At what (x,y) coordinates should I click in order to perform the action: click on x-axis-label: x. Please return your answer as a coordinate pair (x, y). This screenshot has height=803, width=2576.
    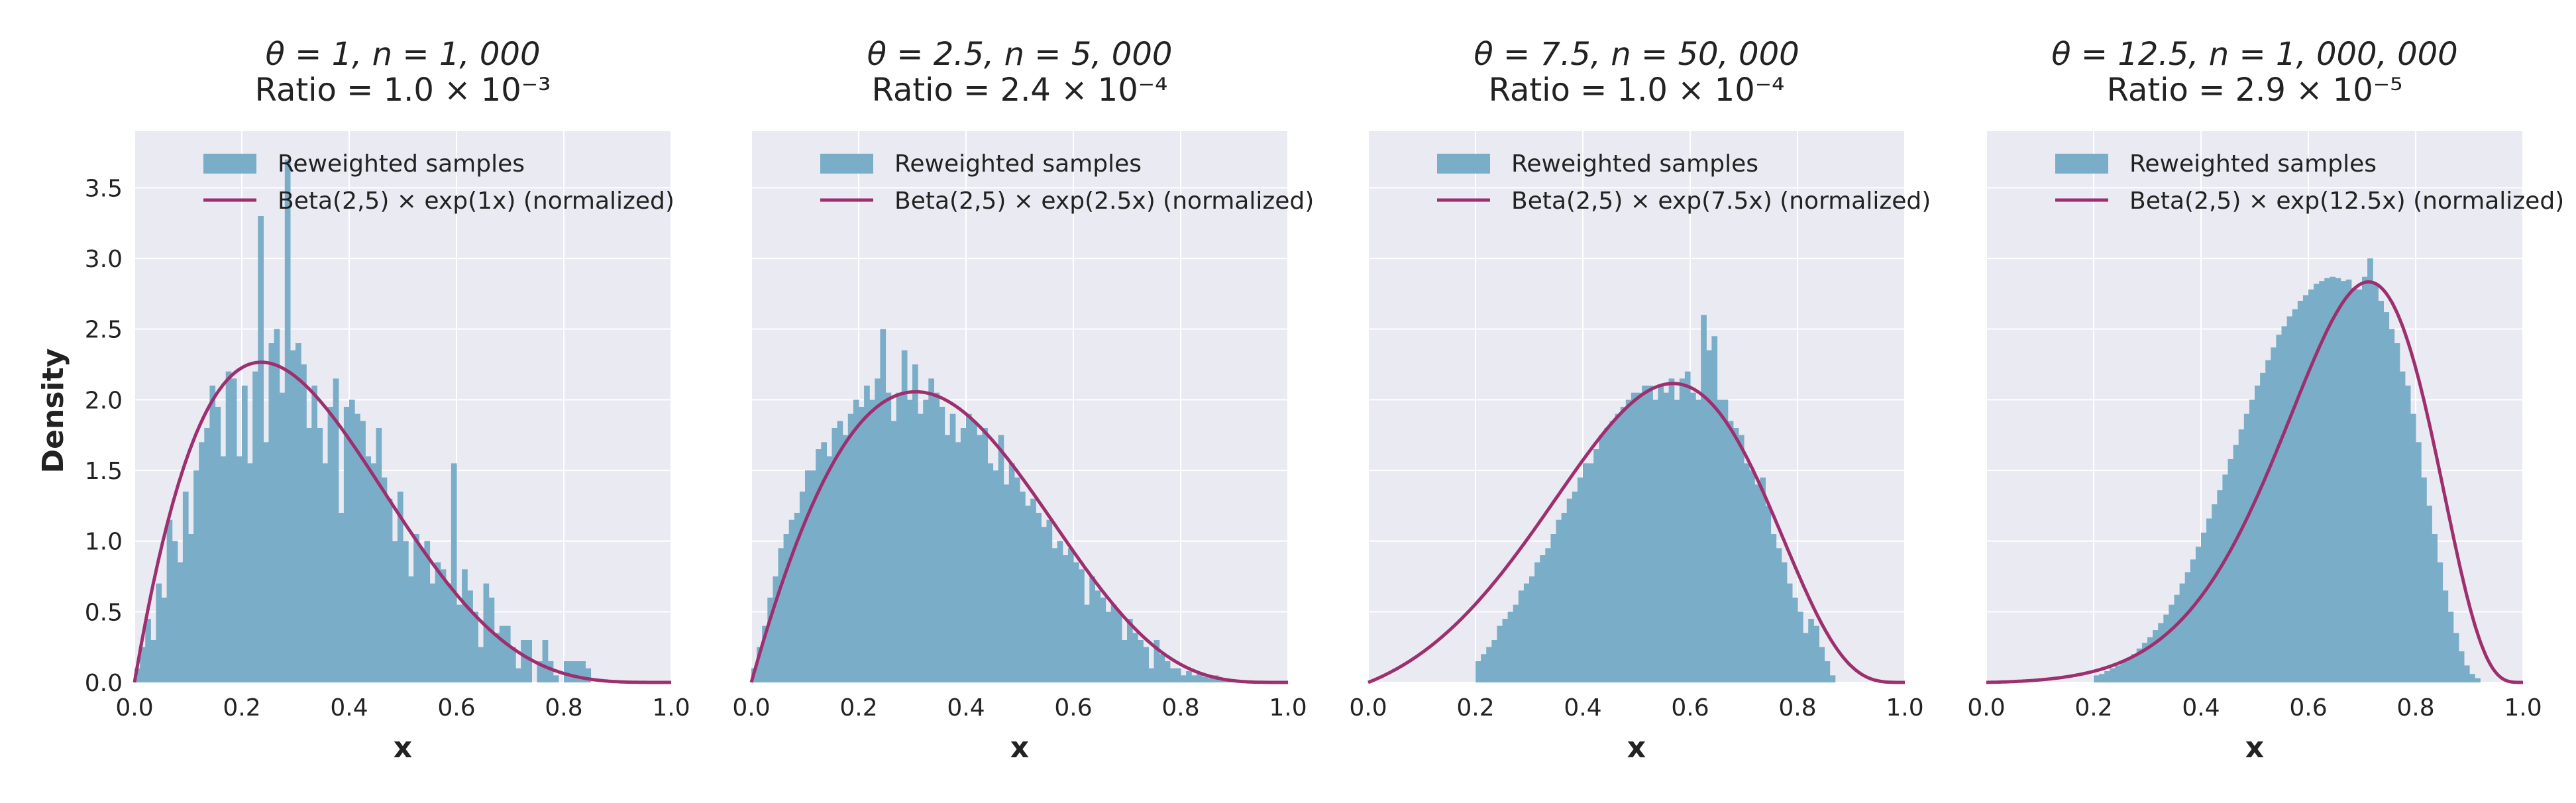
    Looking at the image, I should click on (1020, 748).